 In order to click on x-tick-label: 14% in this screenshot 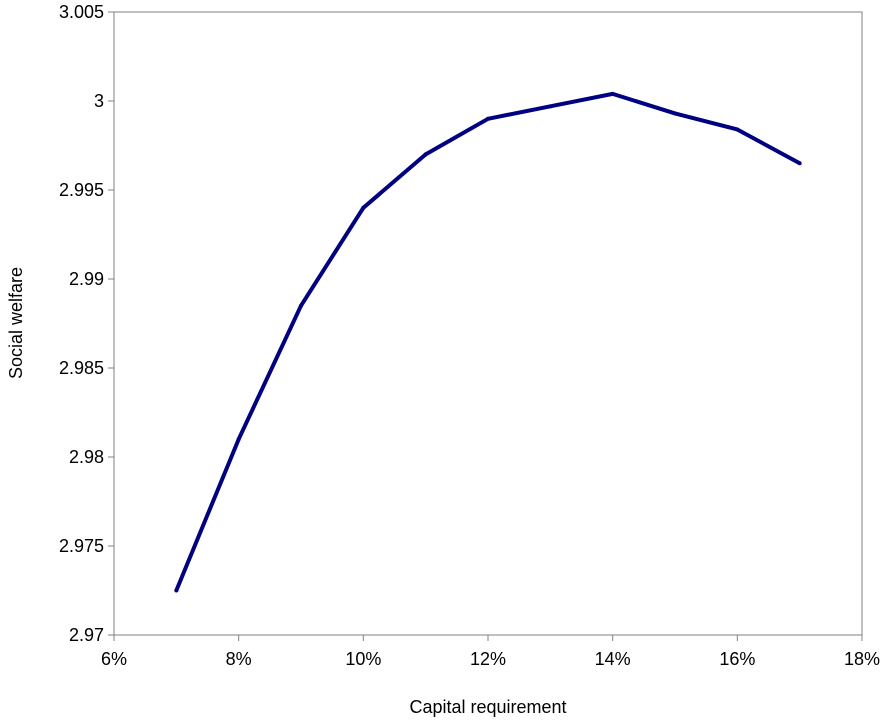, I will do `click(613, 659)`.